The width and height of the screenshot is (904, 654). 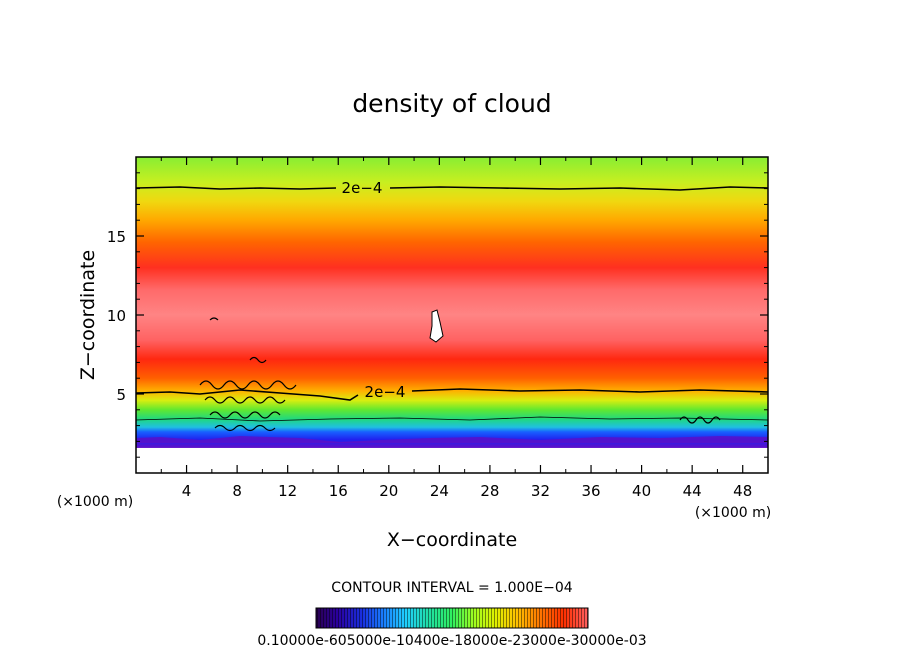 What do you see at coordinates (116, 316) in the screenshot?
I see `y-tick-label: 10` at bounding box center [116, 316].